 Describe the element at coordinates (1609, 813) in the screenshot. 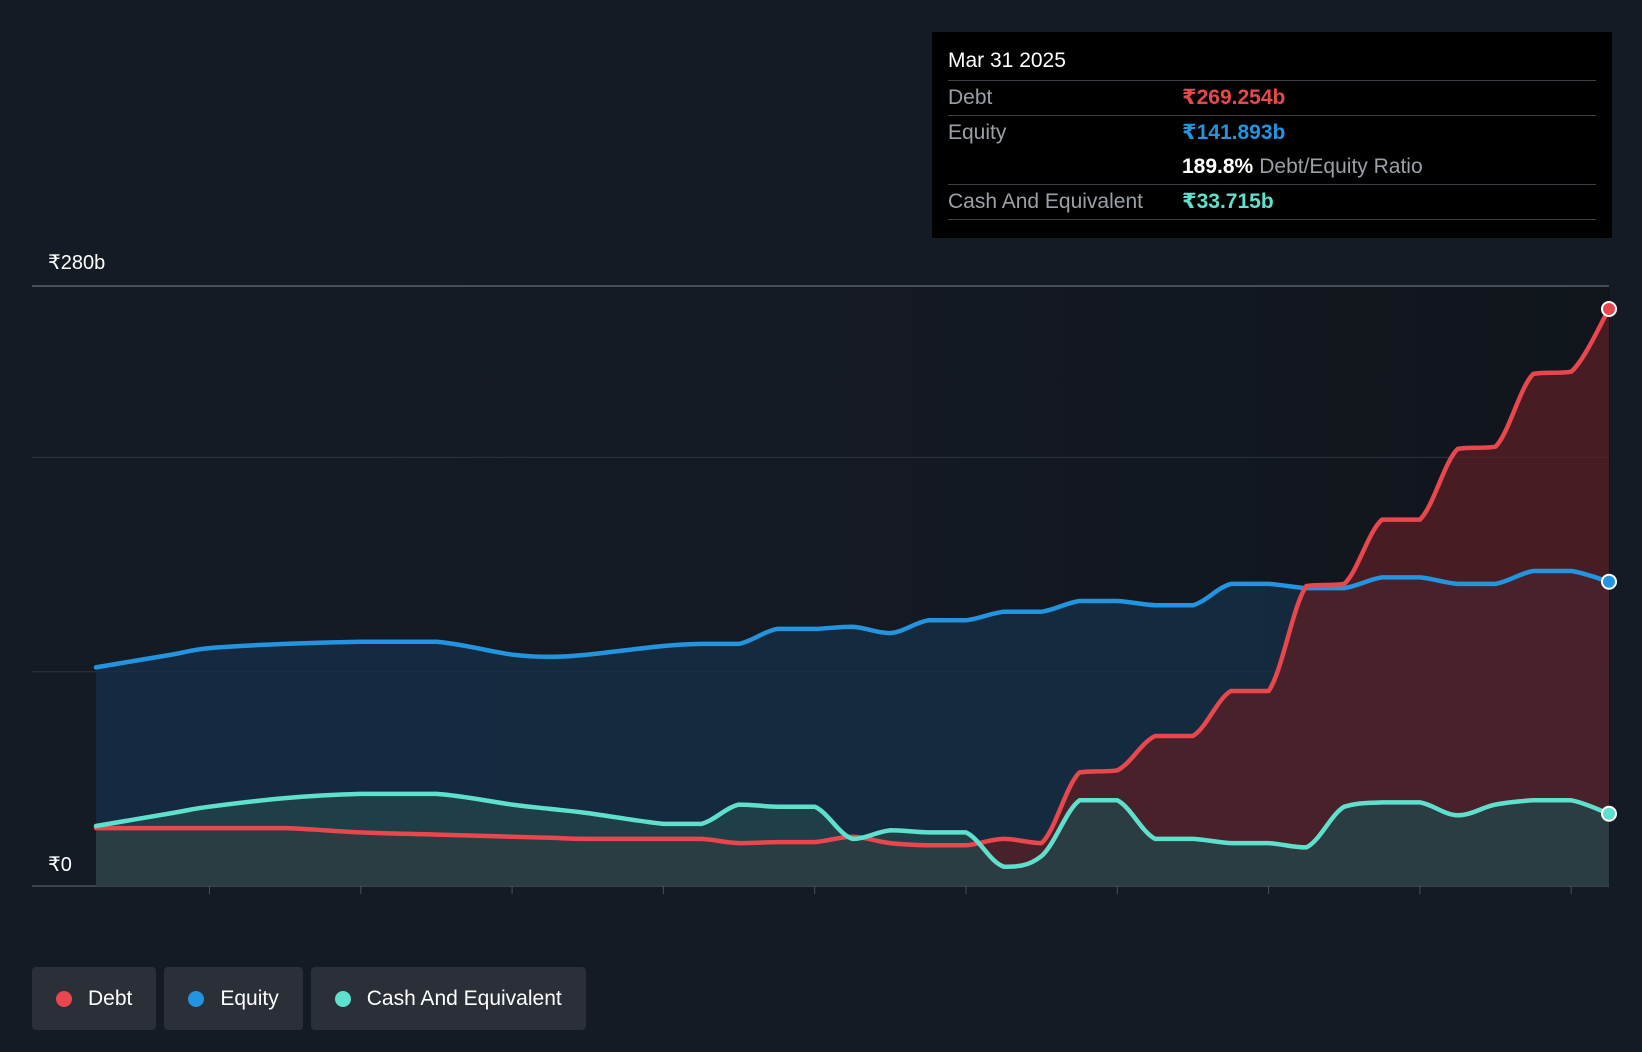

I see `cash-and-equivalent-endpoint-marker` at that location.